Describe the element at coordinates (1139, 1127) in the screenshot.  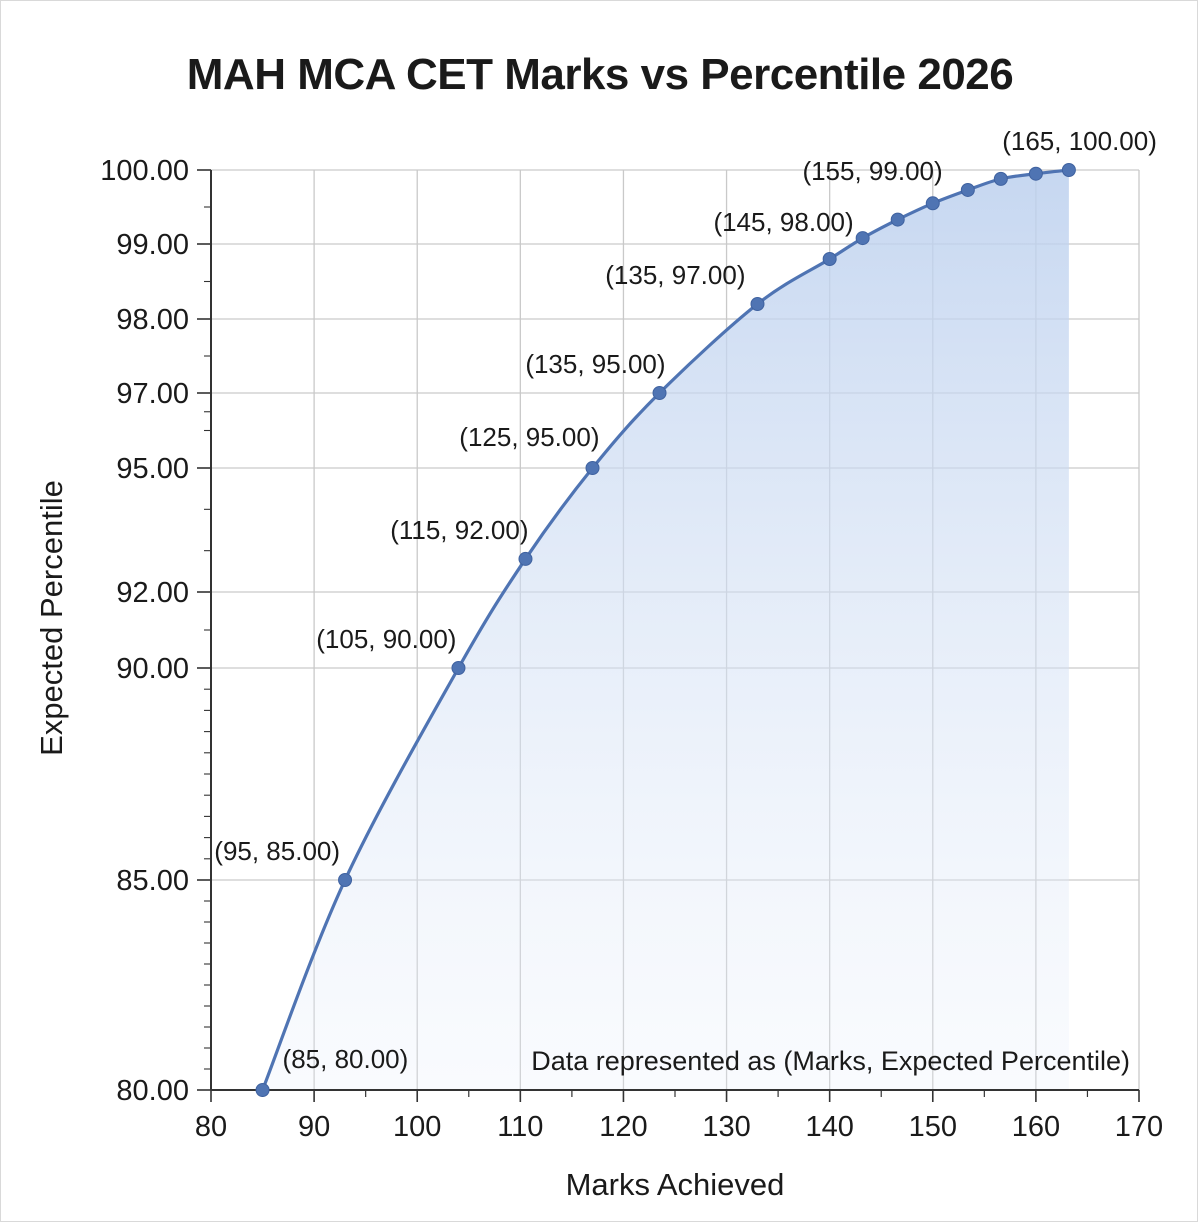
I see `x-tick-label: 170` at that location.